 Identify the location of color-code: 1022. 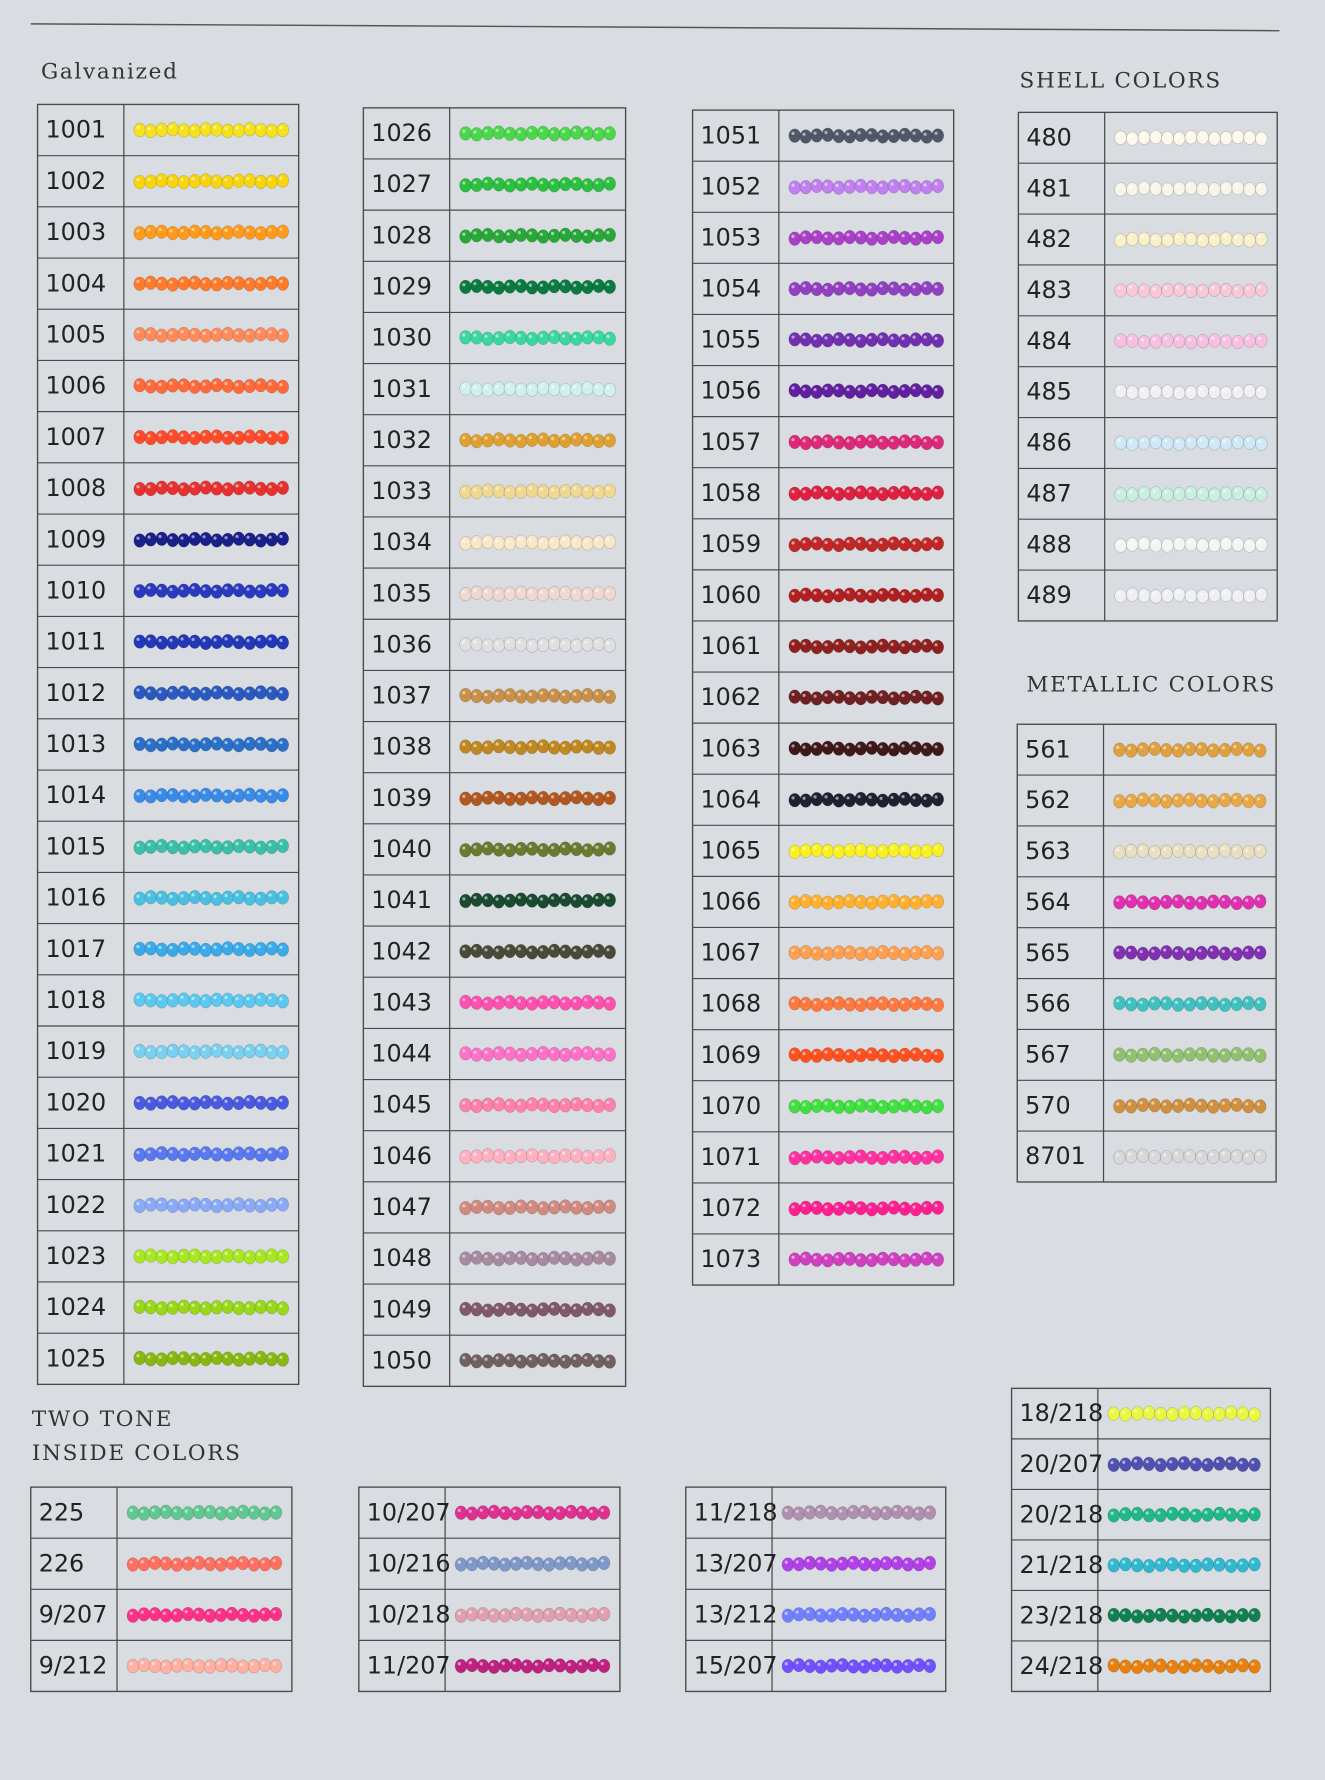
(76, 1205).